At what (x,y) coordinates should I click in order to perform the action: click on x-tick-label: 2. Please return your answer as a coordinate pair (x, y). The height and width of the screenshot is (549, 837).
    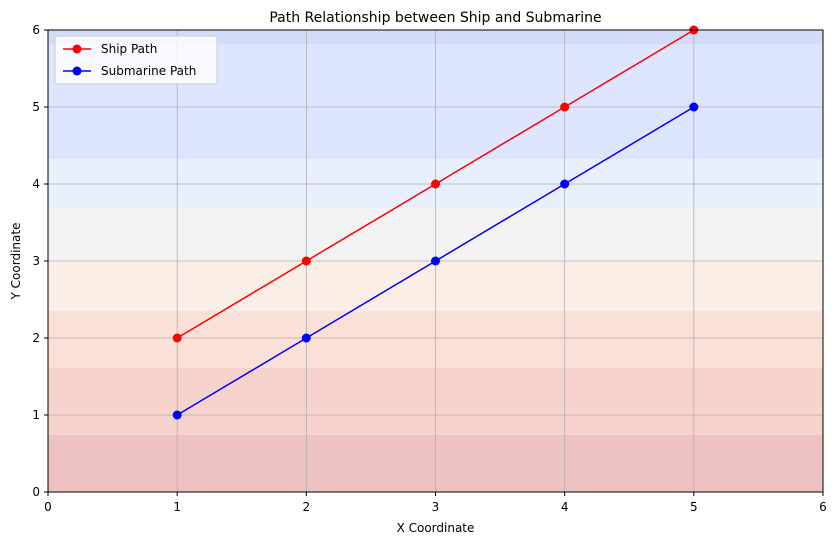
    Looking at the image, I should click on (307, 507).